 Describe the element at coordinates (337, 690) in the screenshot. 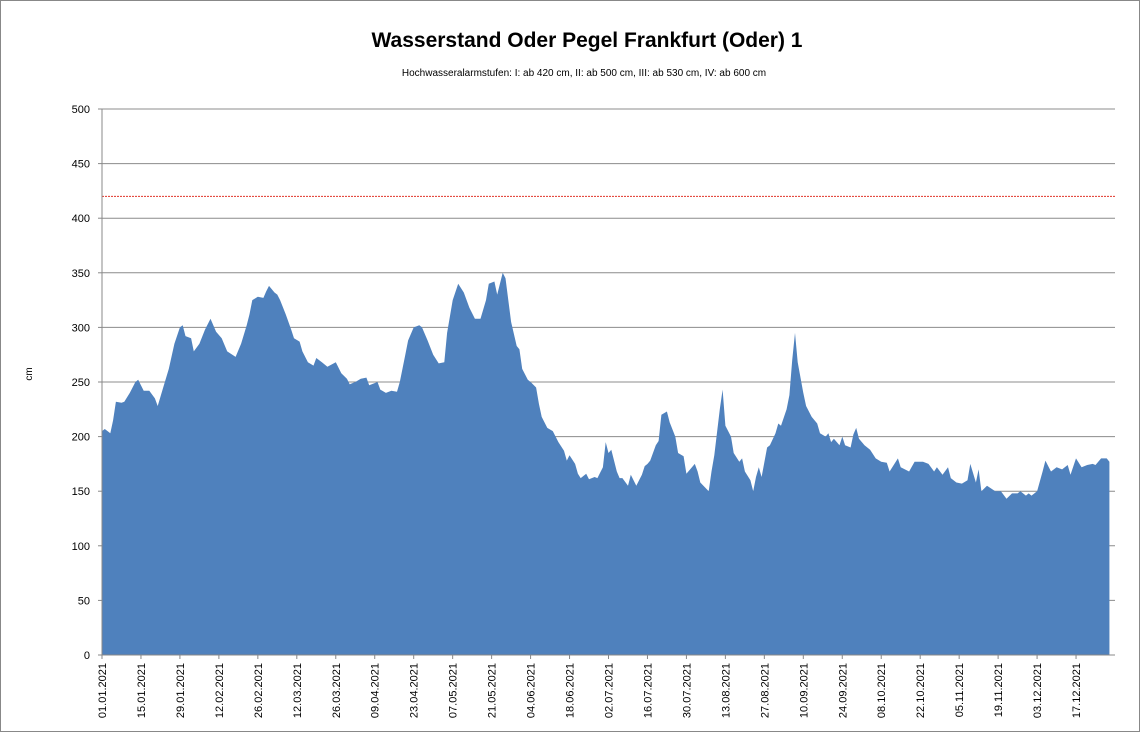

I see `x-tick-label: 26.03.2021` at that location.